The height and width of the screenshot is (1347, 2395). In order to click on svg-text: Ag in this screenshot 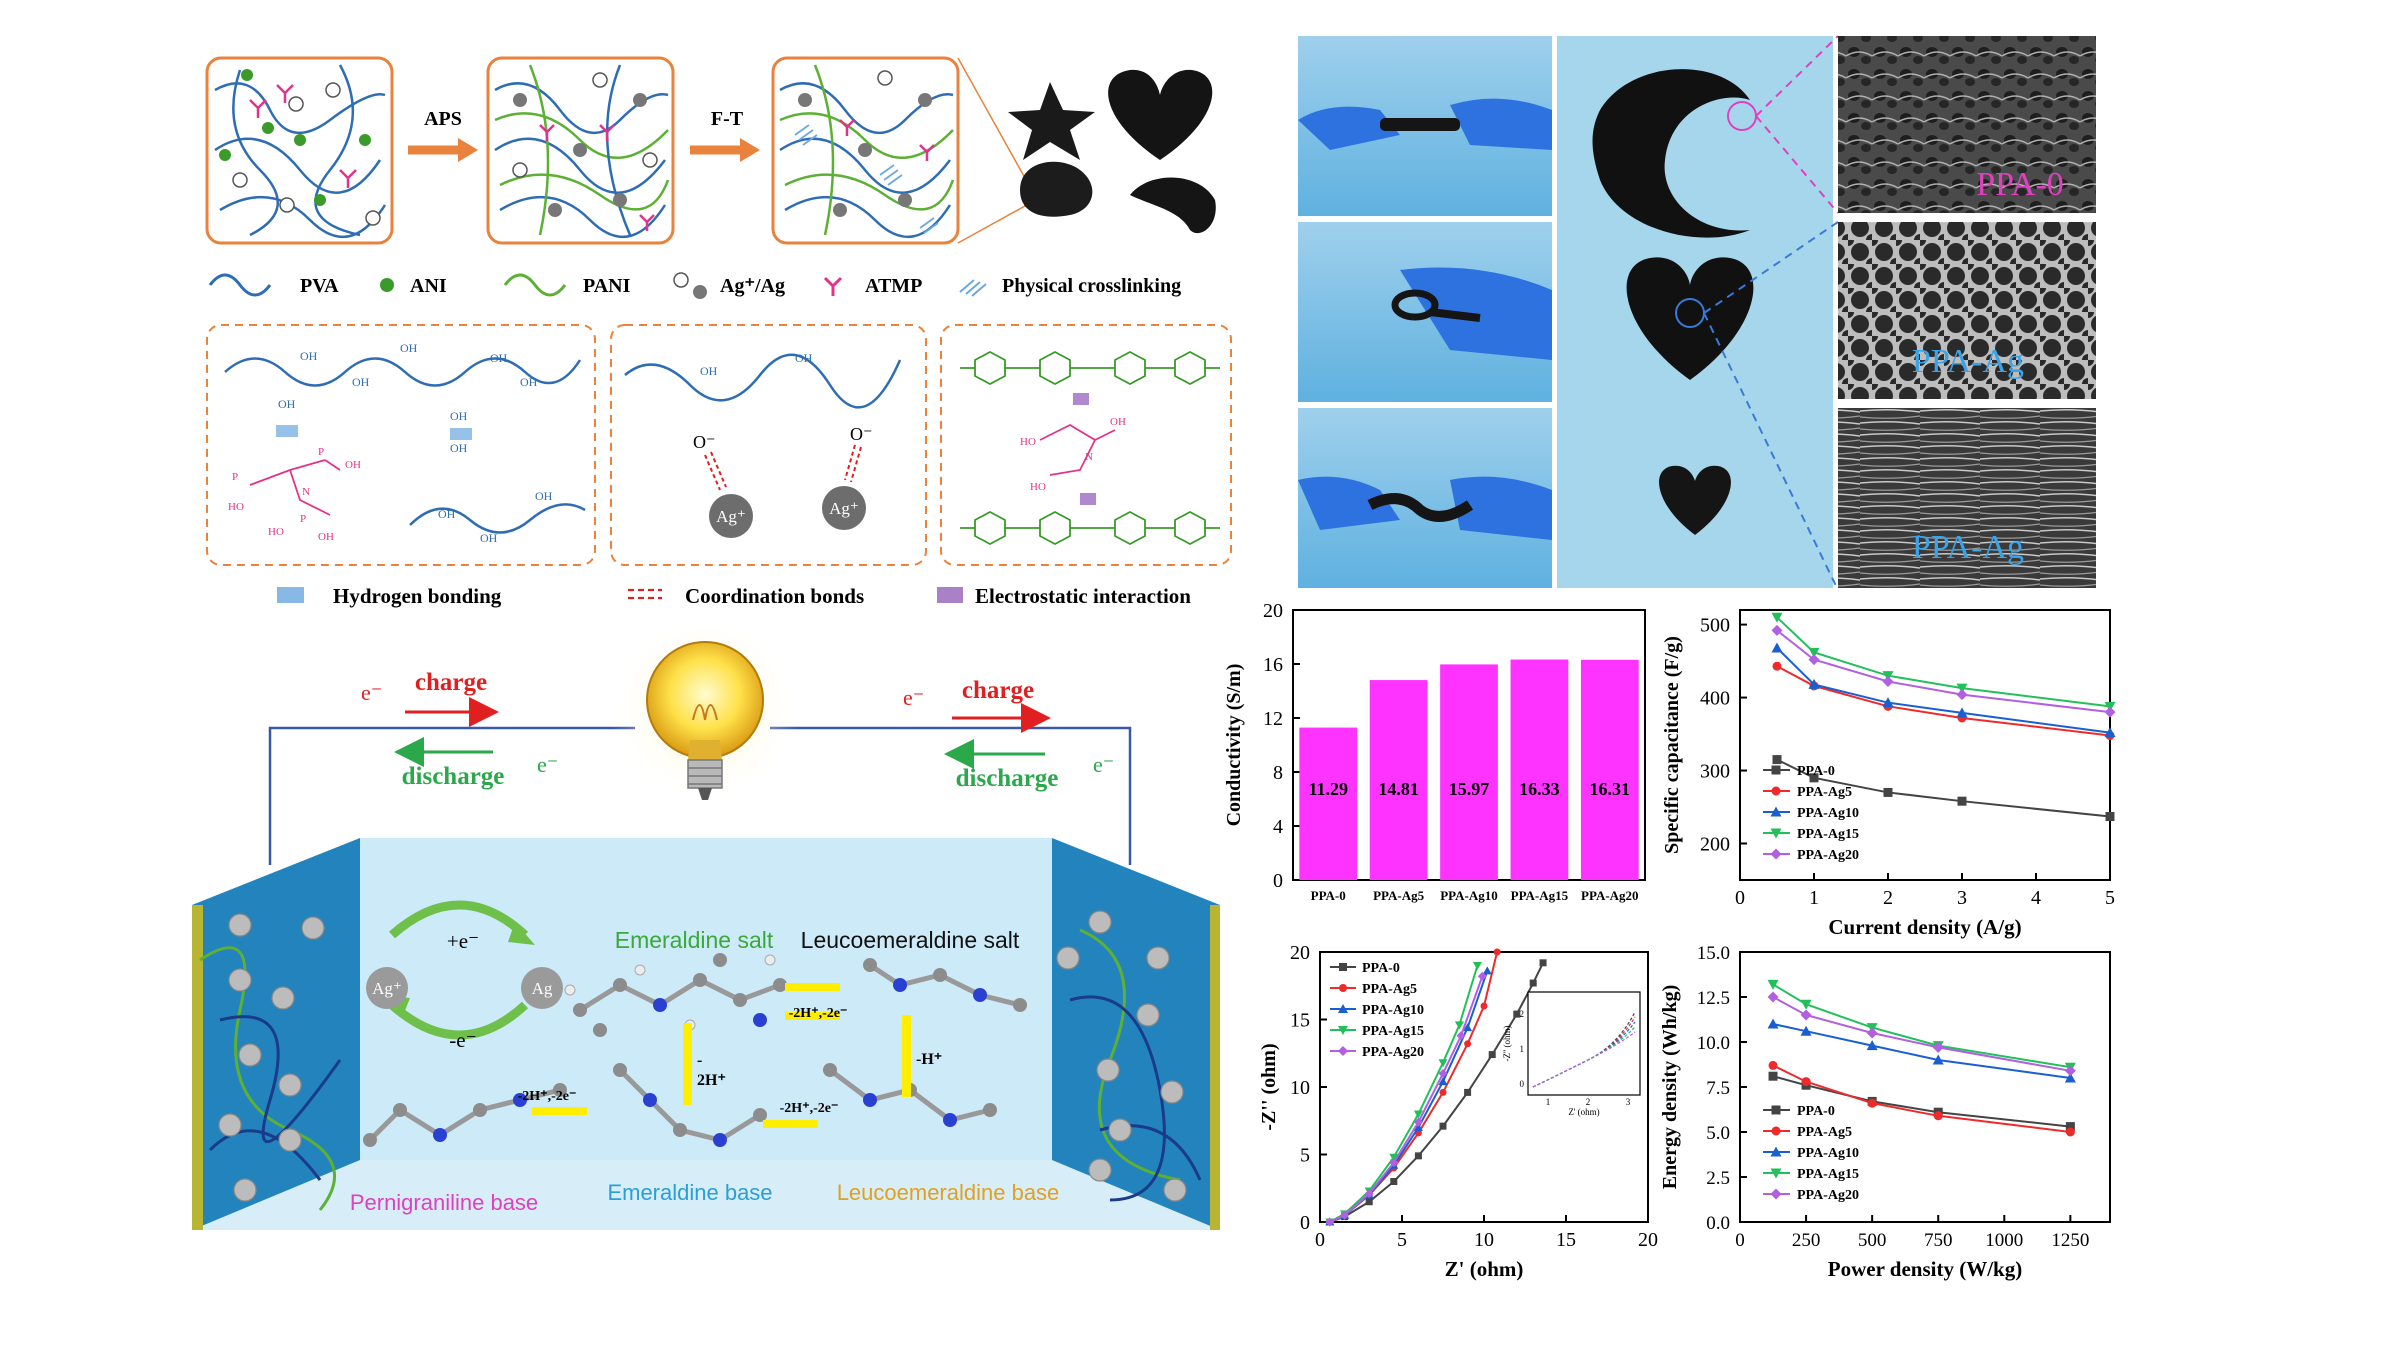, I will do `click(542, 988)`.